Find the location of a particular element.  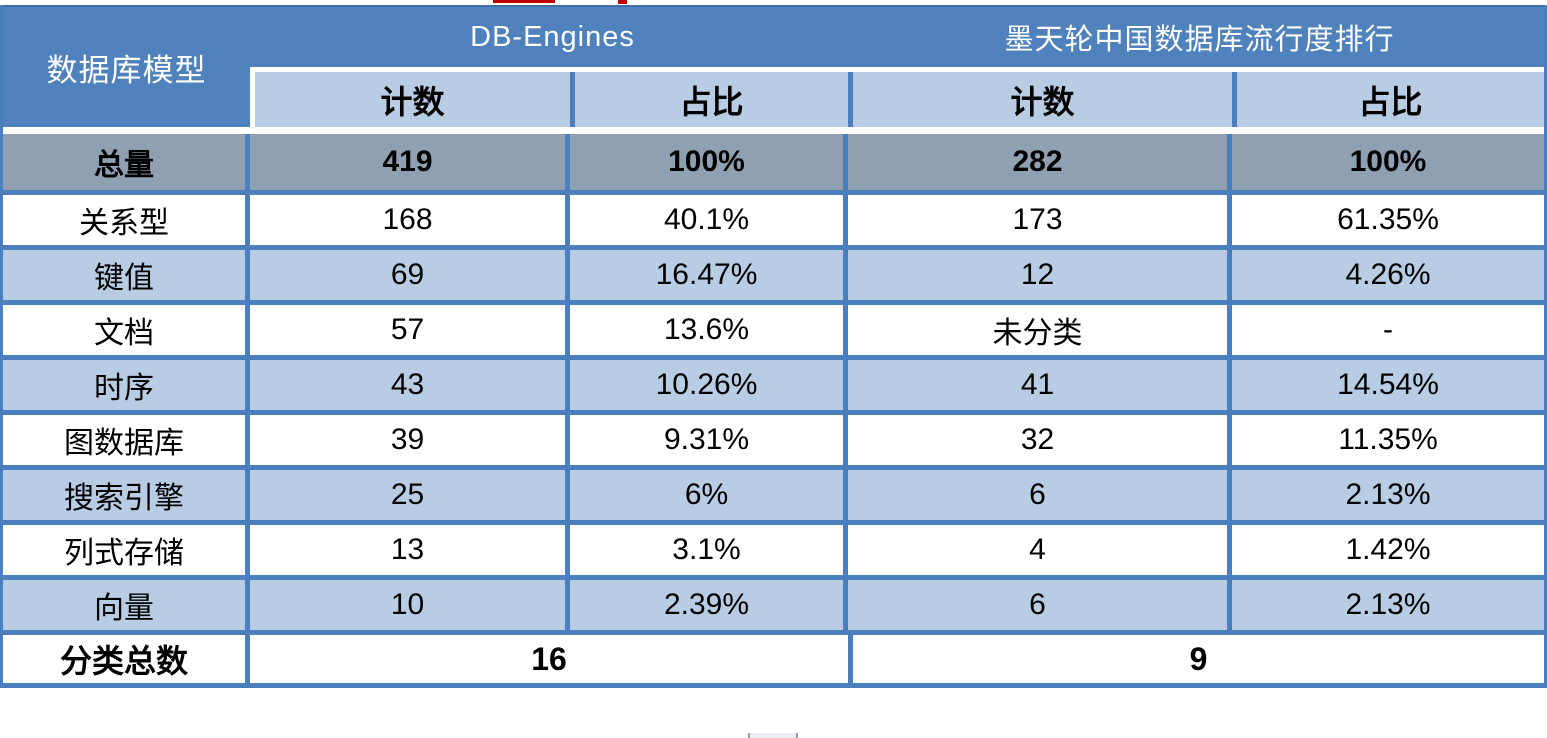

cell-value: 57 is located at coordinates (405, 330).